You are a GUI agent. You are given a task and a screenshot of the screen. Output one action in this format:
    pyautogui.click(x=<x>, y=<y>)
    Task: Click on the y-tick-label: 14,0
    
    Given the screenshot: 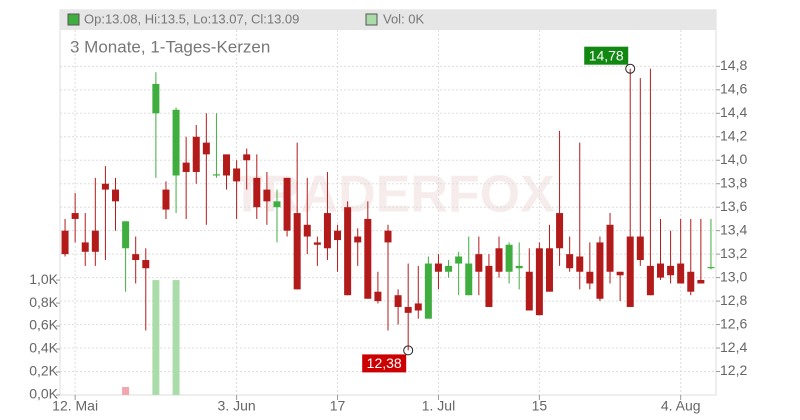 What is the action you would take?
    pyautogui.click(x=733, y=159)
    